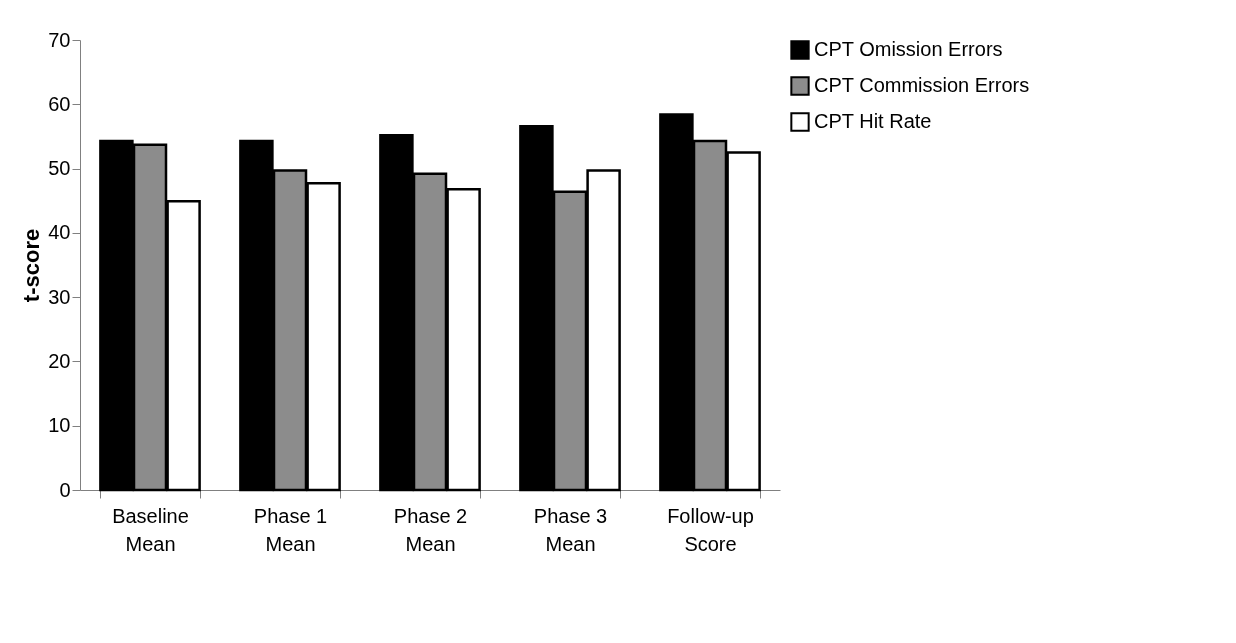 The width and height of the screenshot is (1236, 643). Describe the element at coordinates (570, 529) in the screenshot. I see `x-tick-label: Phase 3 Mean` at that location.